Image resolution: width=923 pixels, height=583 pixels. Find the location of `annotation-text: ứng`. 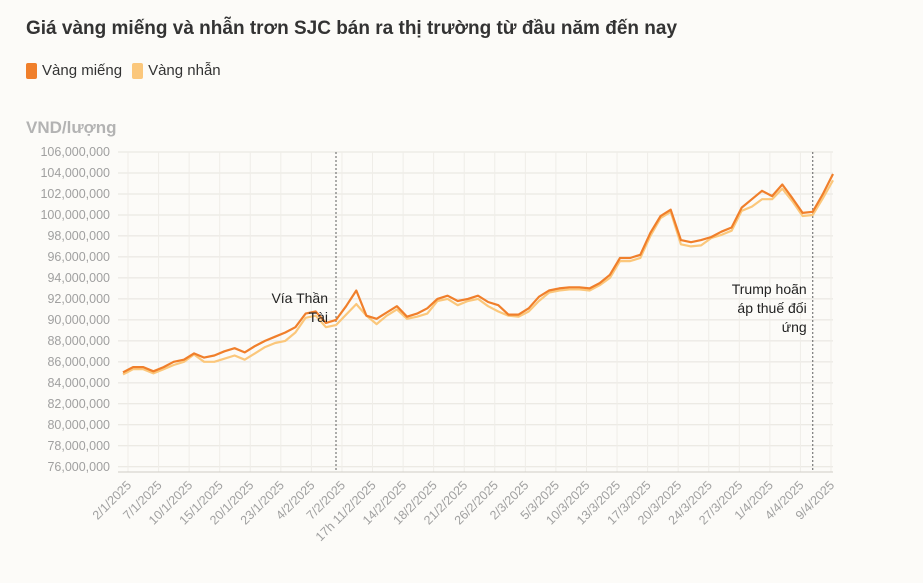

annotation-text: ứng is located at coordinates (794, 327).